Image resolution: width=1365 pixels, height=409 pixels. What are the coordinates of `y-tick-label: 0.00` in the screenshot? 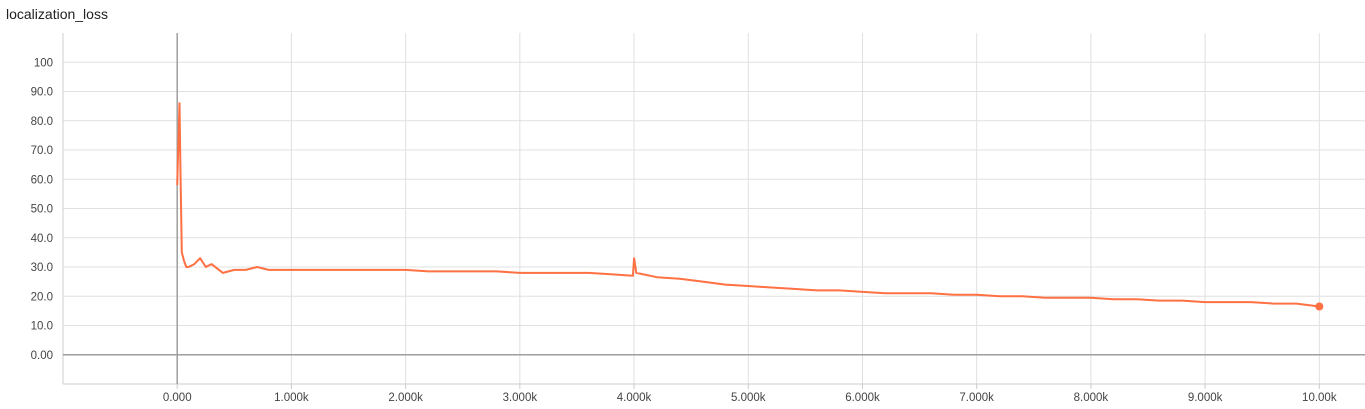 It's located at (42, 356).